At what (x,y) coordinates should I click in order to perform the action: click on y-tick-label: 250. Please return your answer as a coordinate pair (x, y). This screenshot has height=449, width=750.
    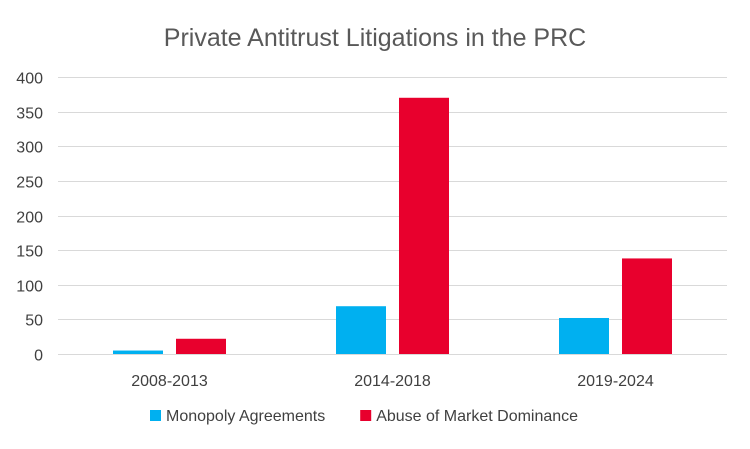
    Looking at the image, I should click on (29, 183).